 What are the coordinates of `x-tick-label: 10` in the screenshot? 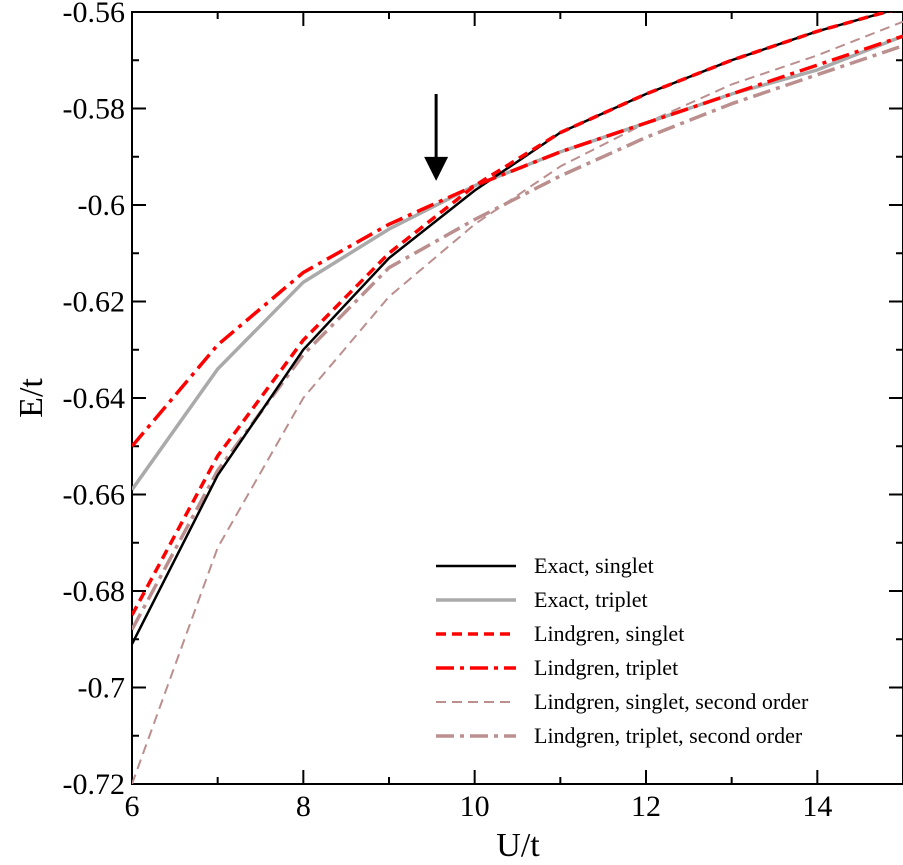 It's located at (475, 806).